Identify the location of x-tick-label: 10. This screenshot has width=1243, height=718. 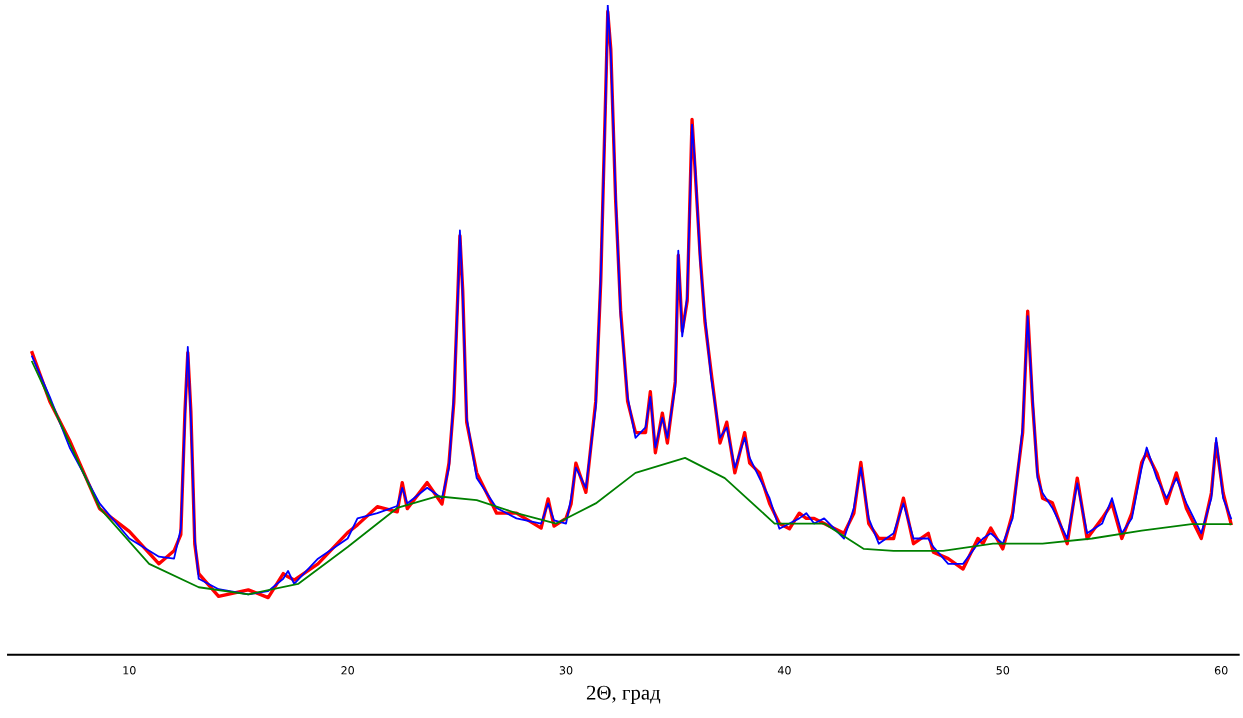
(129, 670).